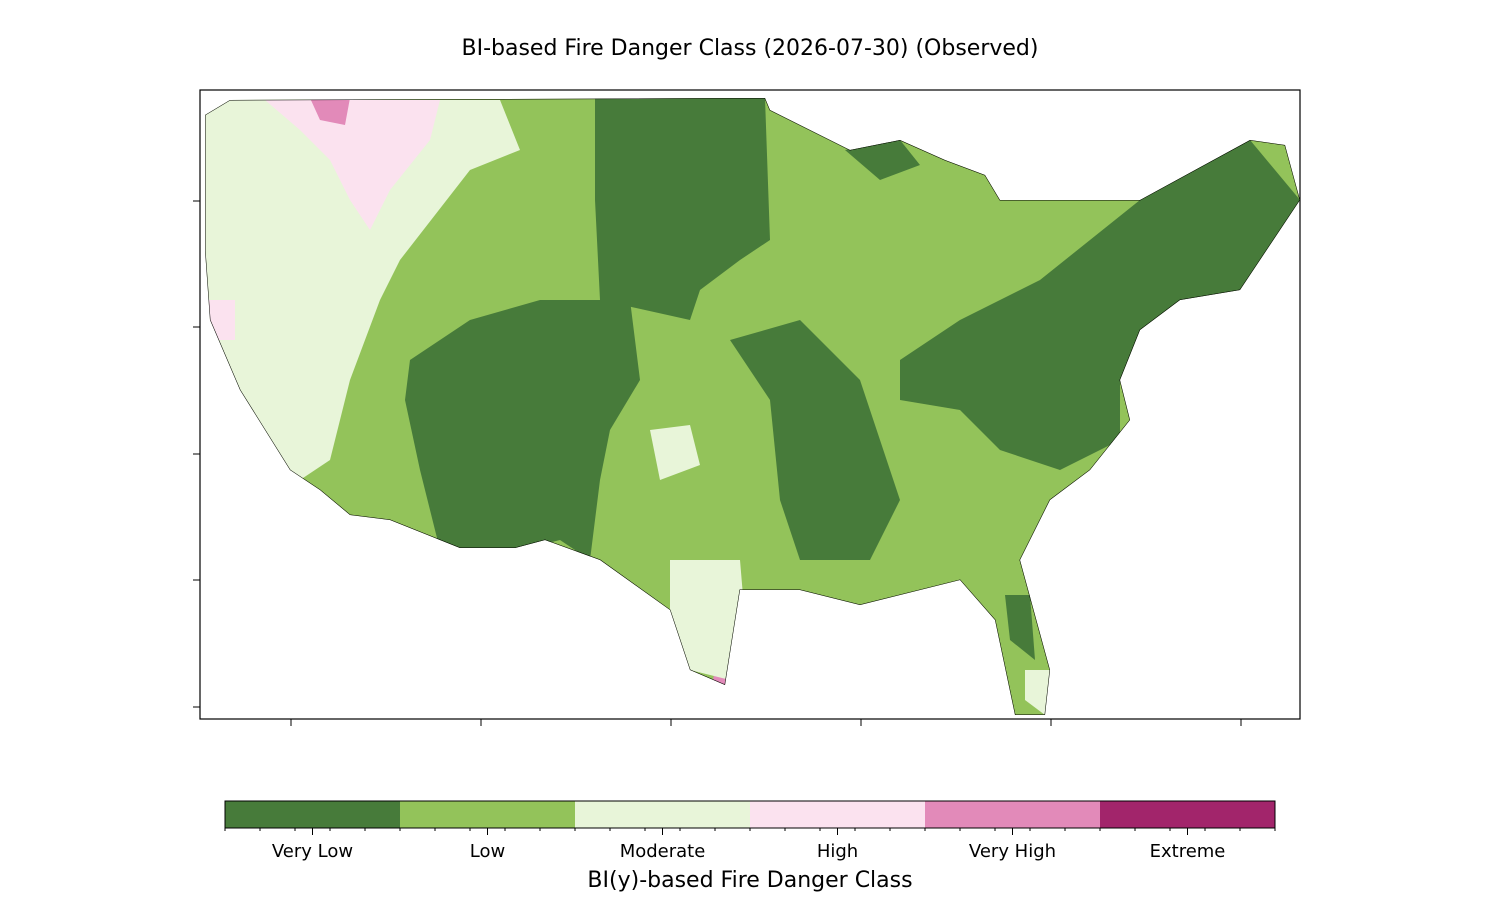 The height and width of the screenshot is (904, 1500). I want to click on colorbar: Very Low Low Moderate High Very High Extreme, so click(750, 831).